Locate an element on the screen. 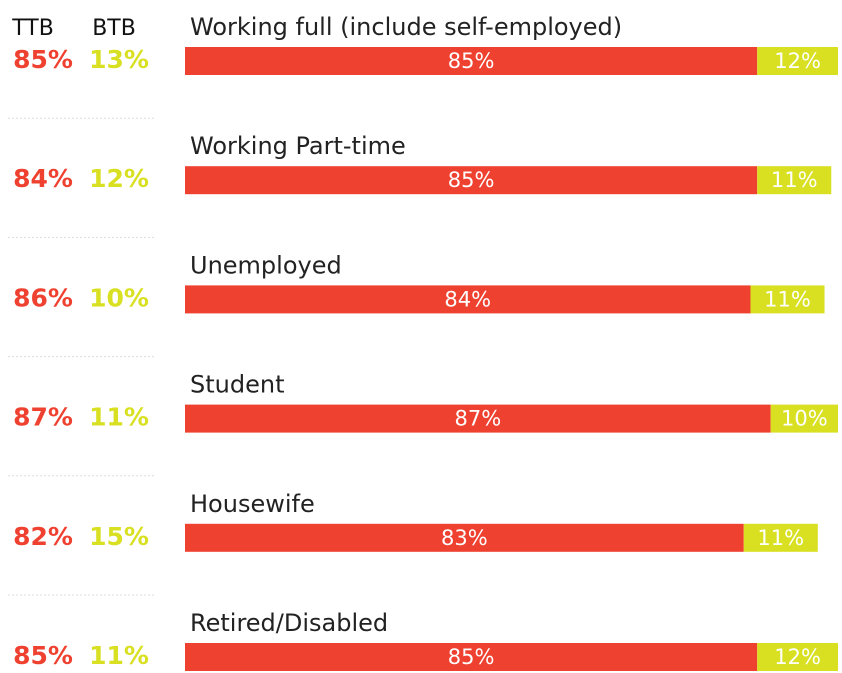  side-value: 86% is located at coordinates (43, 297).